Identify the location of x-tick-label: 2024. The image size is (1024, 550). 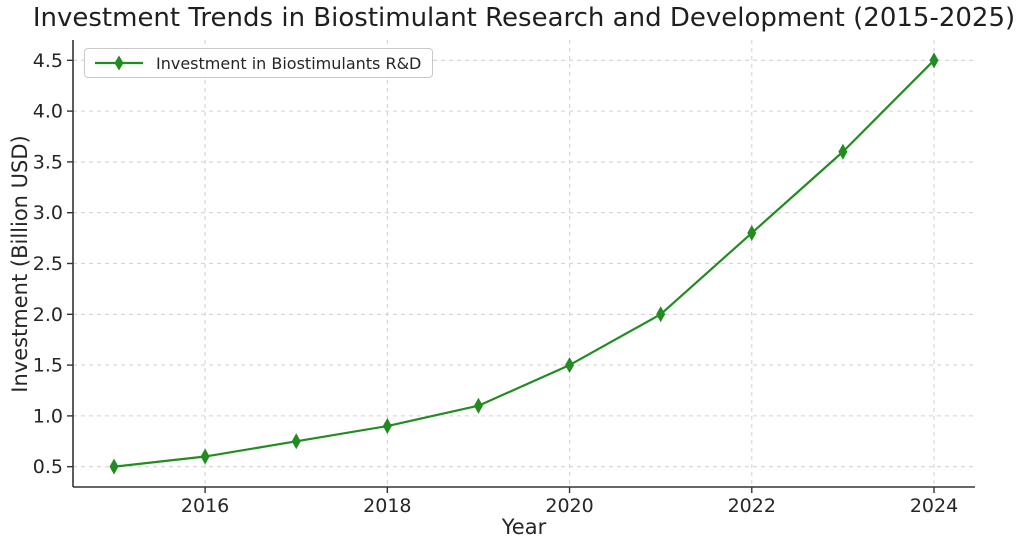
(934, 506).